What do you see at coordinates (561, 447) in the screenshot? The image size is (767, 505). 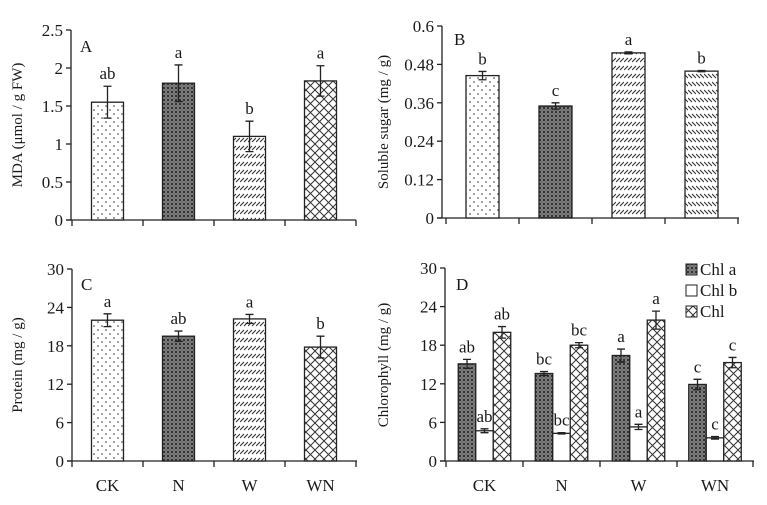 I see `bar-chl-b-n` at bounding box center [561, 447].